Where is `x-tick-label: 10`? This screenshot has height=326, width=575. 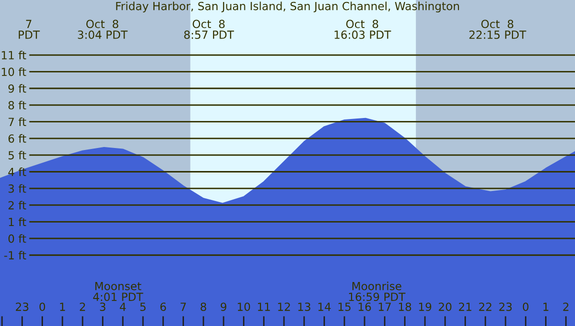
x-tick-label: 10 is located at coordinates (244, 306).